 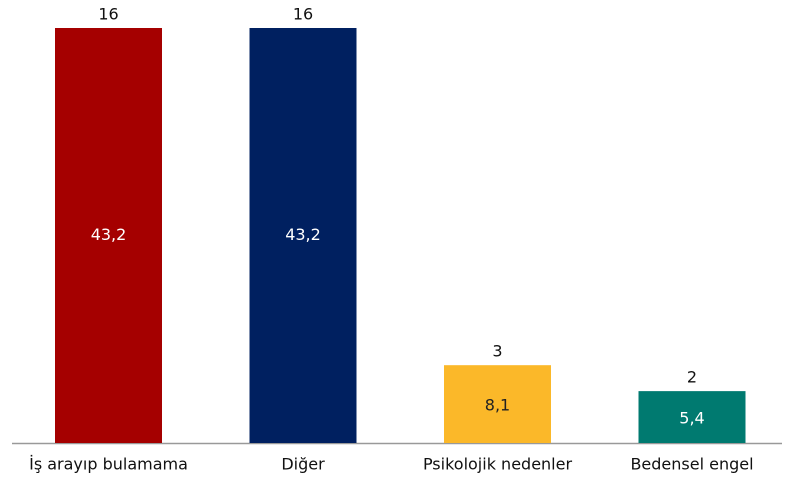 What do you see at coordinates (497, 351) in the screenshot?
I see `count-label: 3` at bounding box center [497, 351].